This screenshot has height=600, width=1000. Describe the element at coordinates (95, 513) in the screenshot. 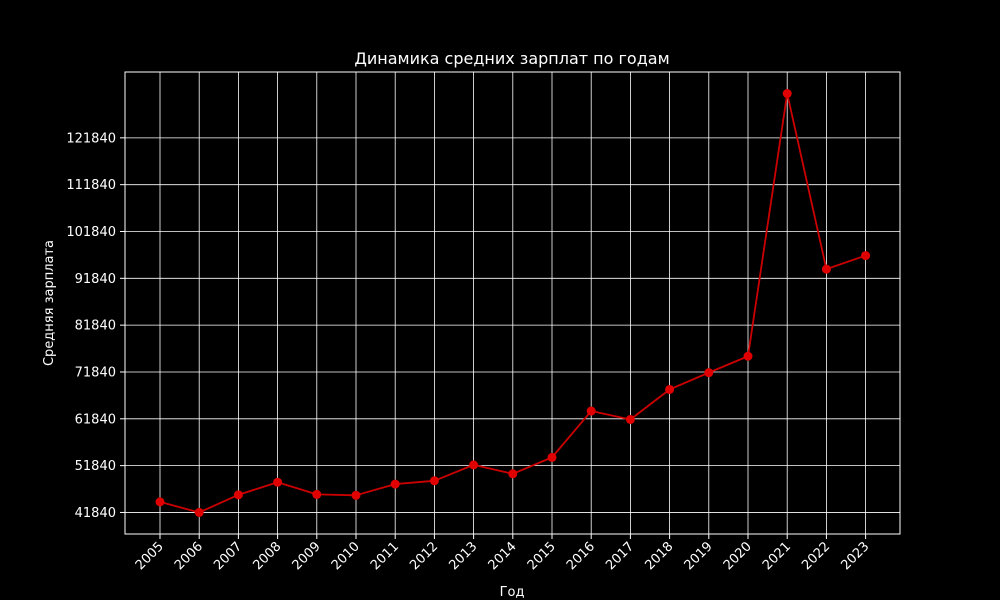

I see `y-tick-label-41840: 41840` at that location.